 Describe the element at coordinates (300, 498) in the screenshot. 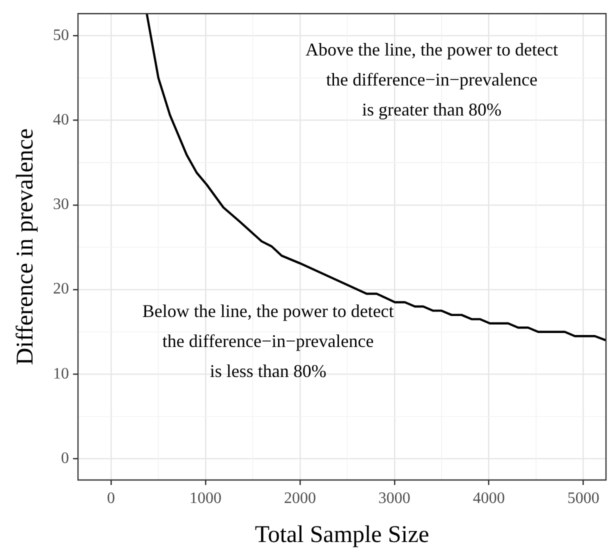

I see `x-tick-label: 2000` at that location.